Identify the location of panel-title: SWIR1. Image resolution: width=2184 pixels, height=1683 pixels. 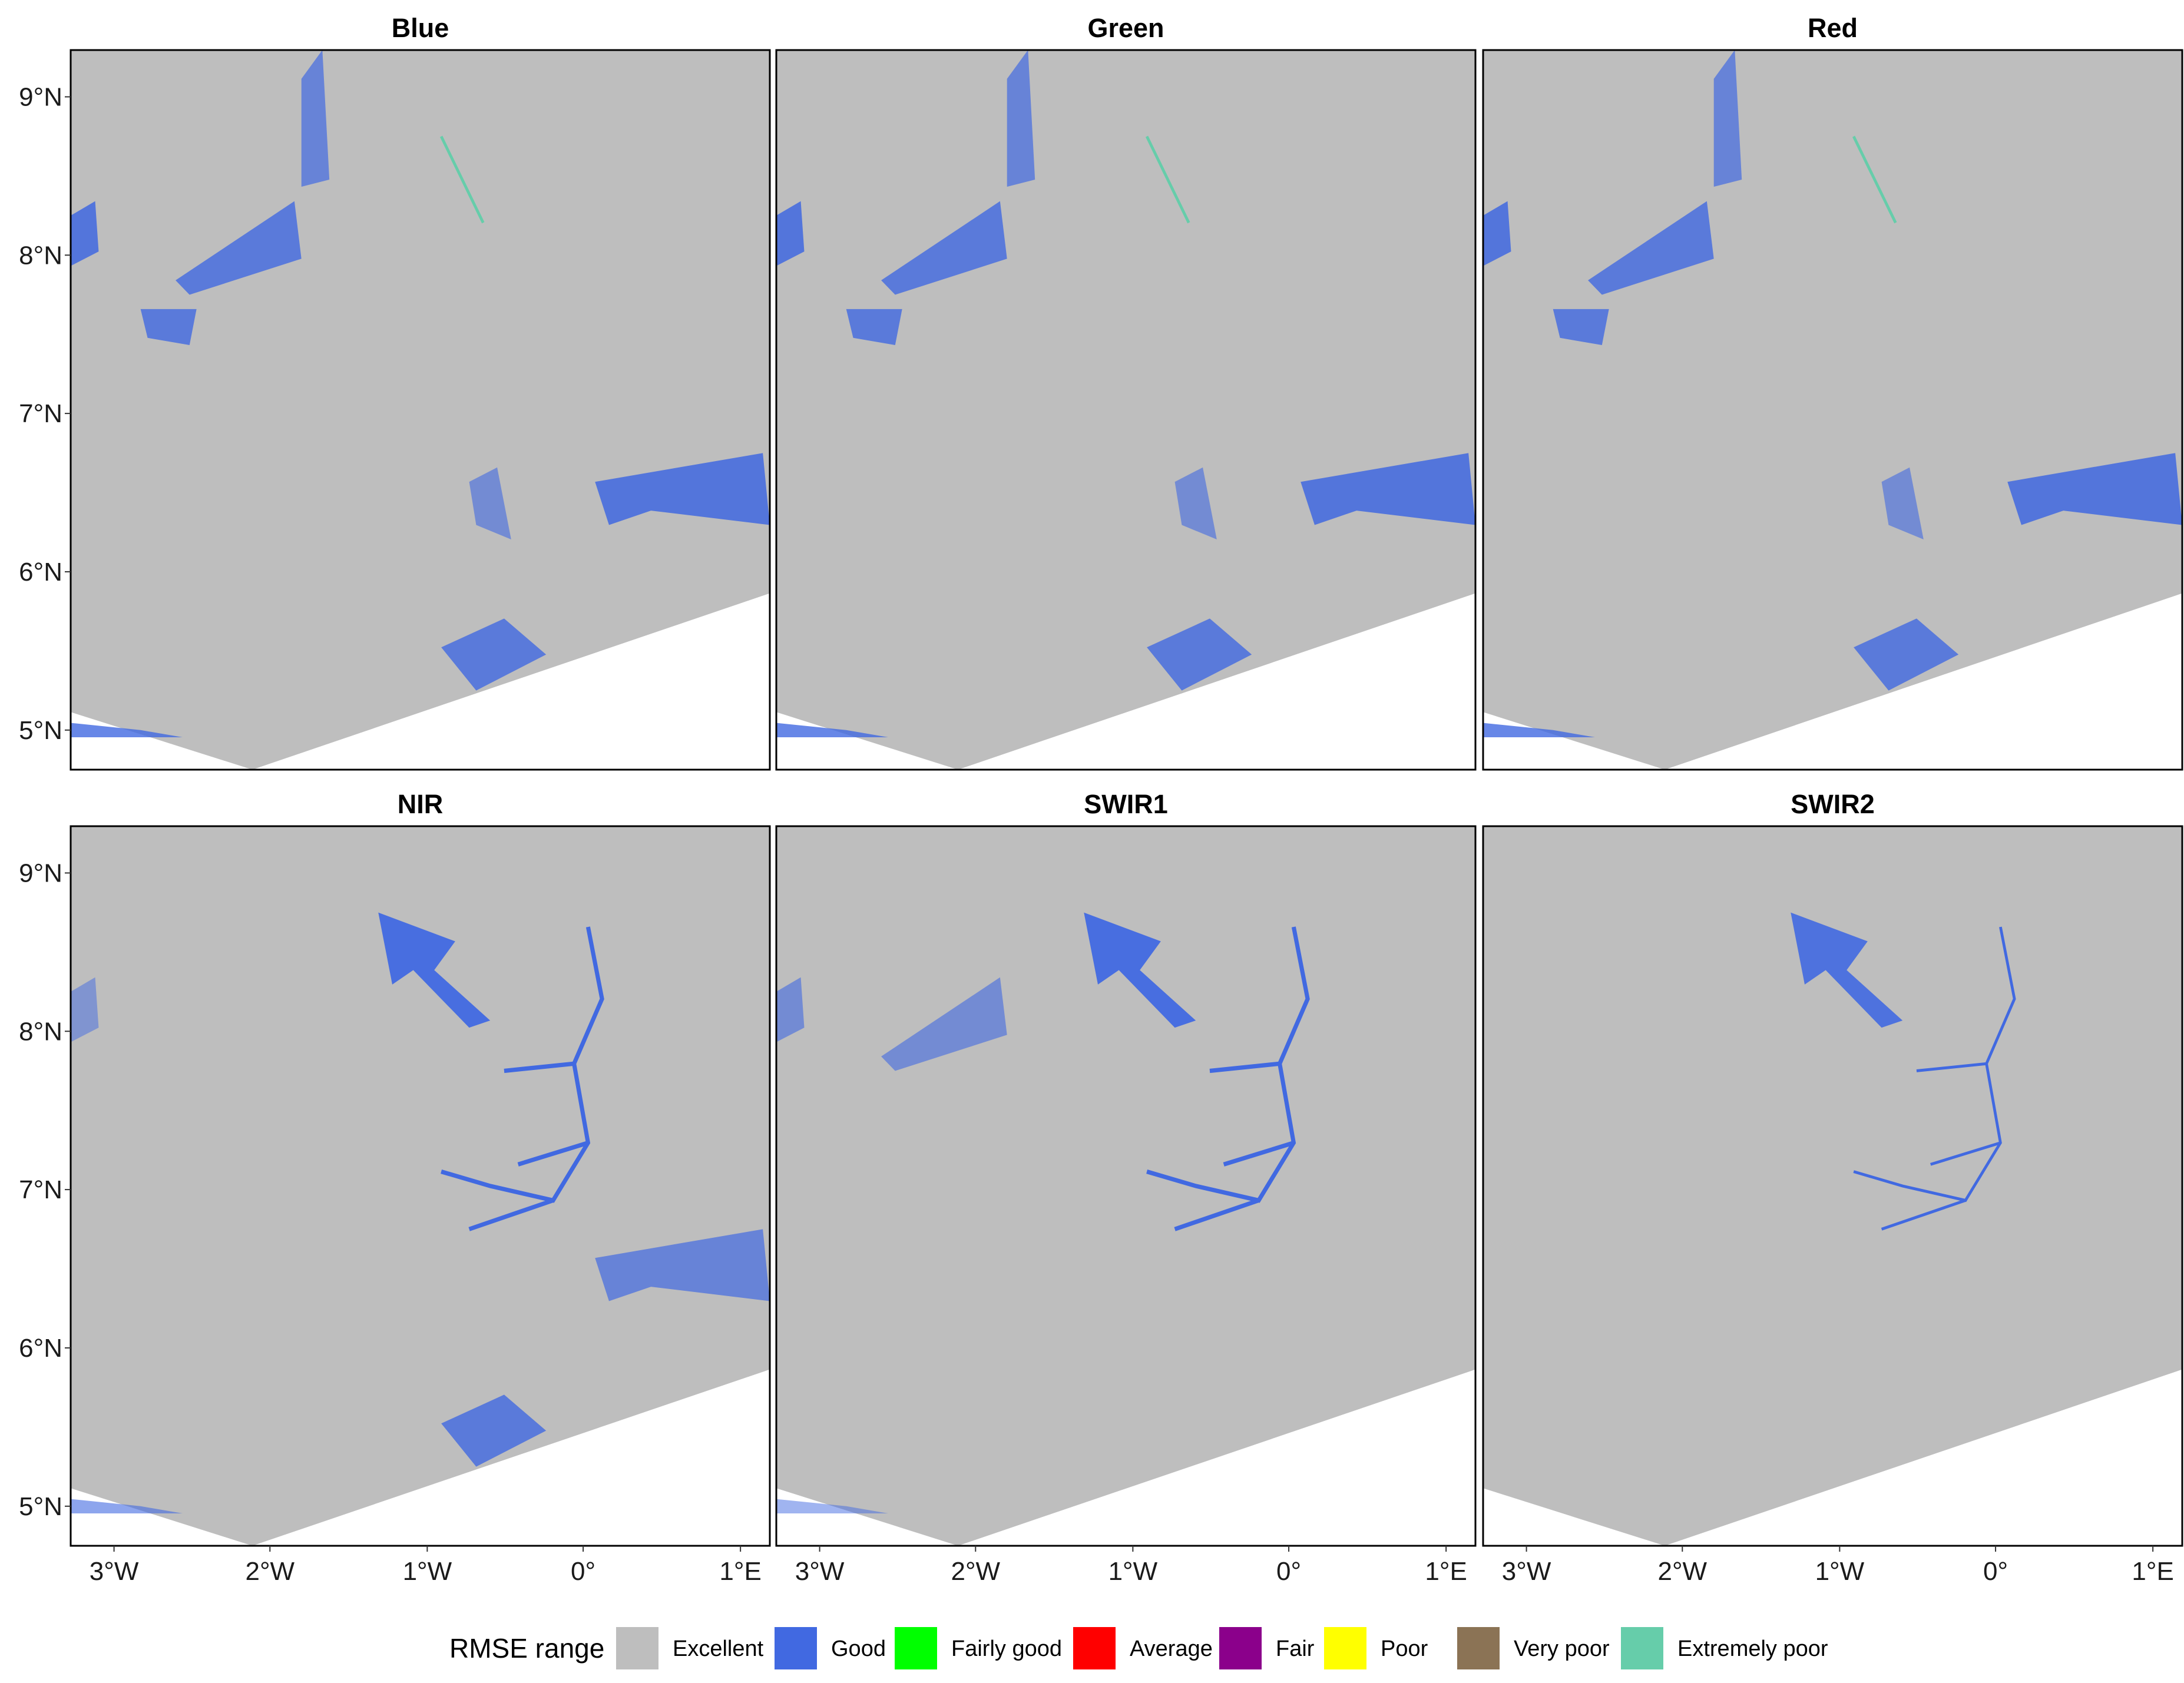
(1126, 804).